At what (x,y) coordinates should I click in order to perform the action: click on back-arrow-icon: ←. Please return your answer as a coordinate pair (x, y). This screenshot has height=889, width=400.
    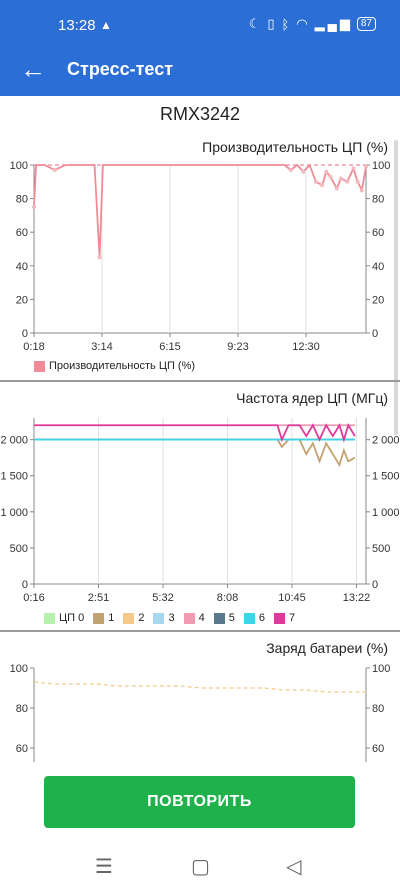
    Looking at the image, I should click on (33, 69).